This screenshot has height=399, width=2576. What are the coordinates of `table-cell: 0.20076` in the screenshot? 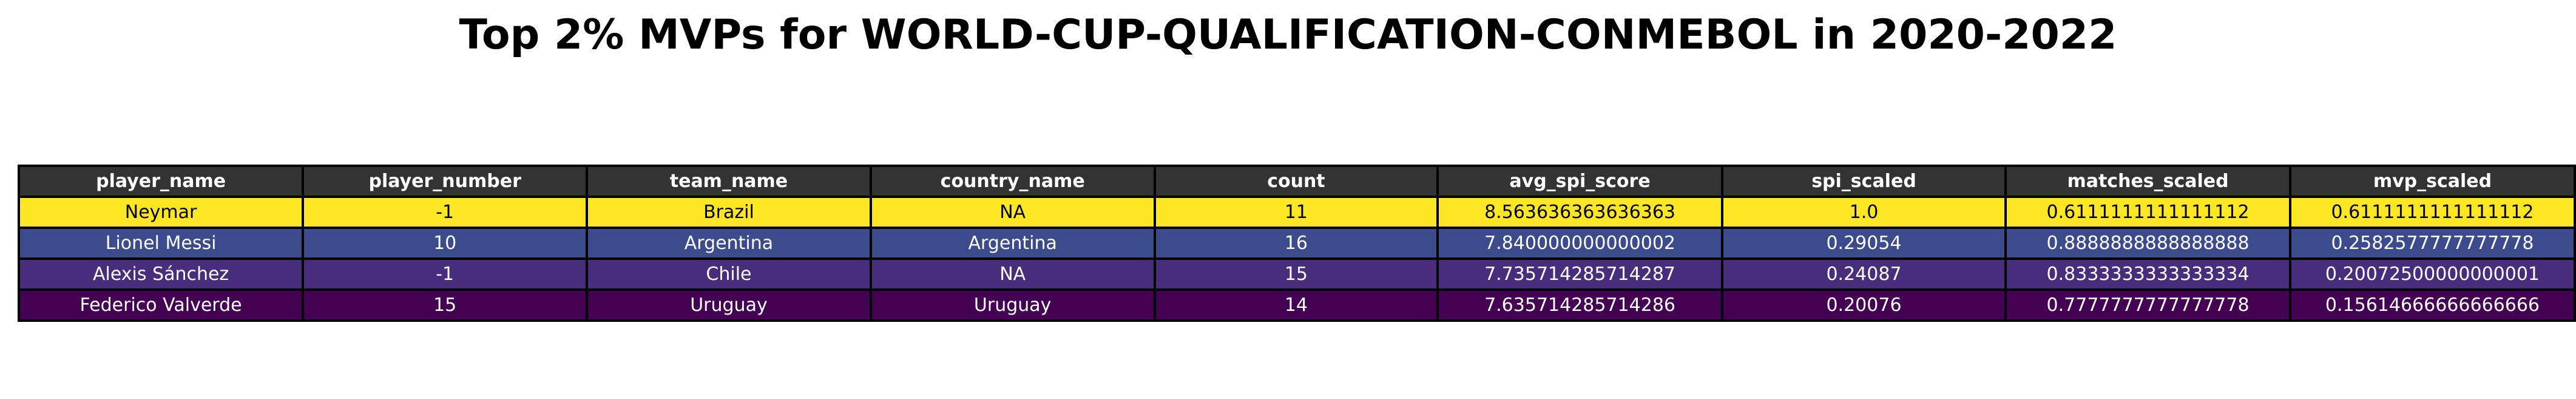 It's located at (1863, 305).